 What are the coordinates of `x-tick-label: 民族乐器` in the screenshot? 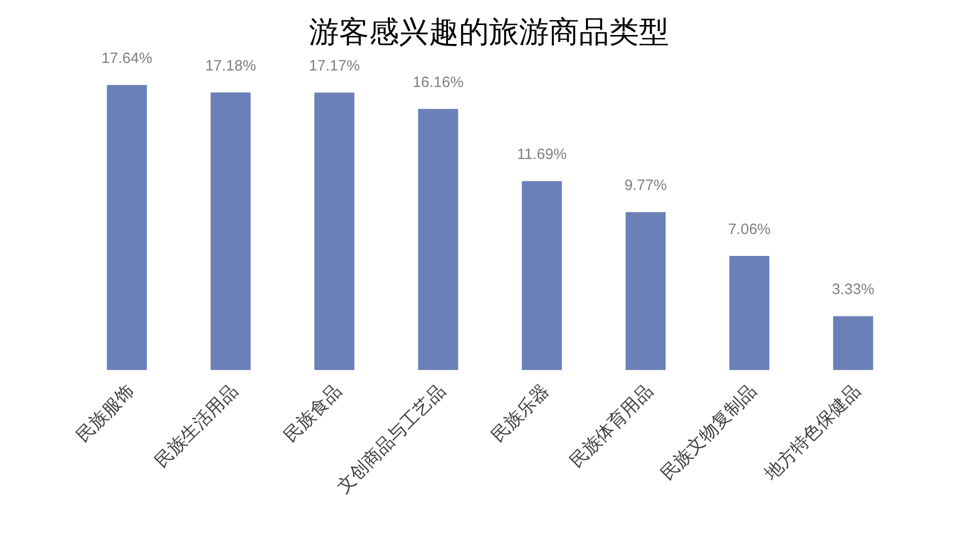 It's located at (520, 413).